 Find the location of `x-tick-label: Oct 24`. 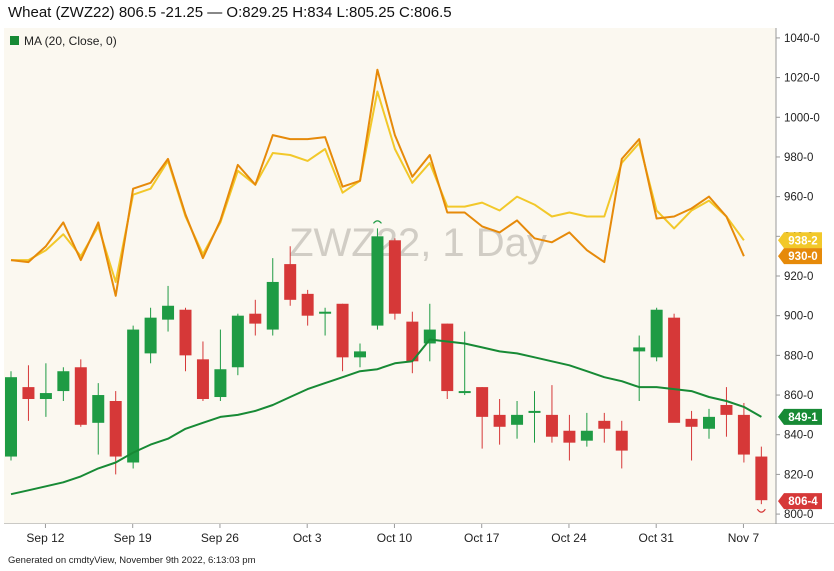

x-tick-label: Oct 24 is located at coordinates (569, 538).